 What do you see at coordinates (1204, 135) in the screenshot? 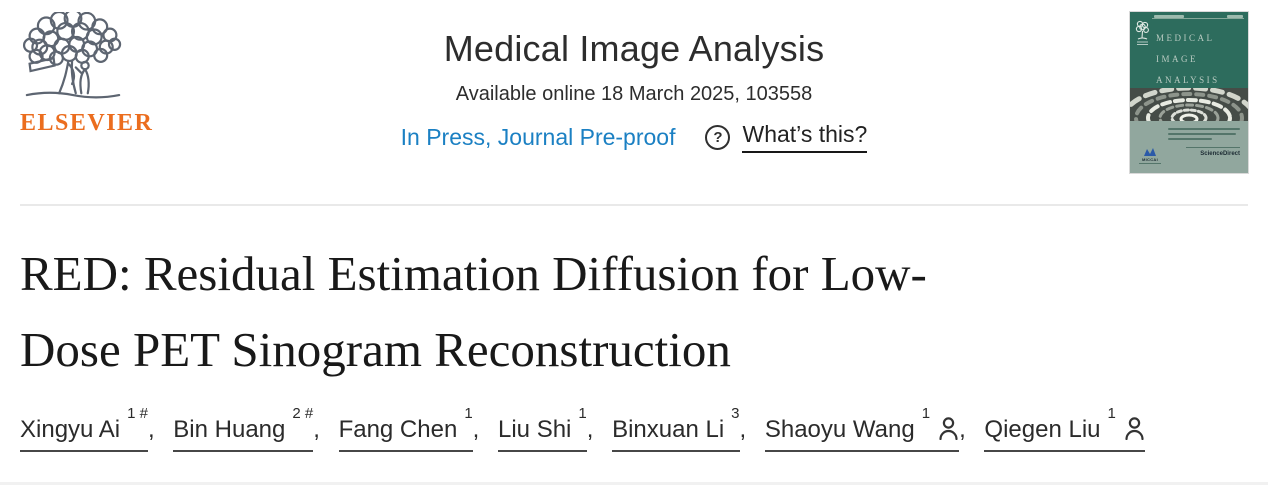
I see `cover-blurb-lines` at bounding box center [1204, 135].